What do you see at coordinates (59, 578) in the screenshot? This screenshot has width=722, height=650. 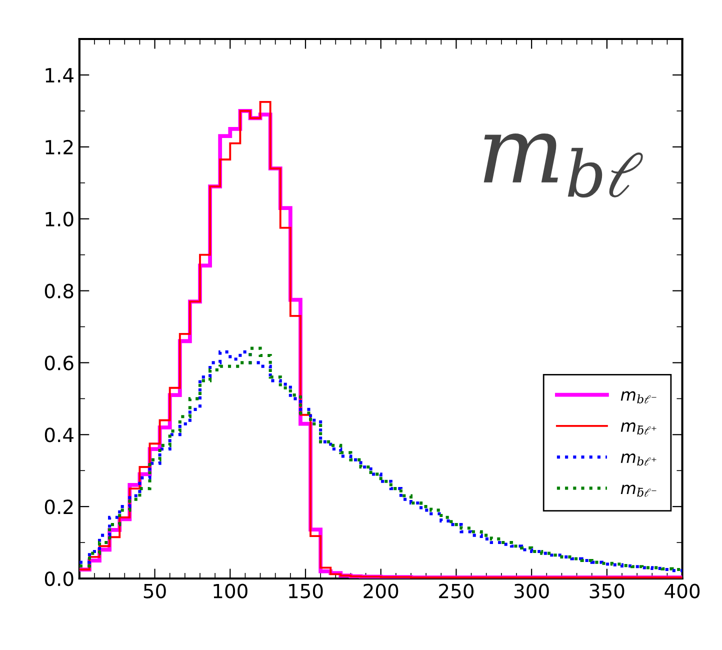 I see `y-tick-label: 0.0` at bounding box center [59, 578].